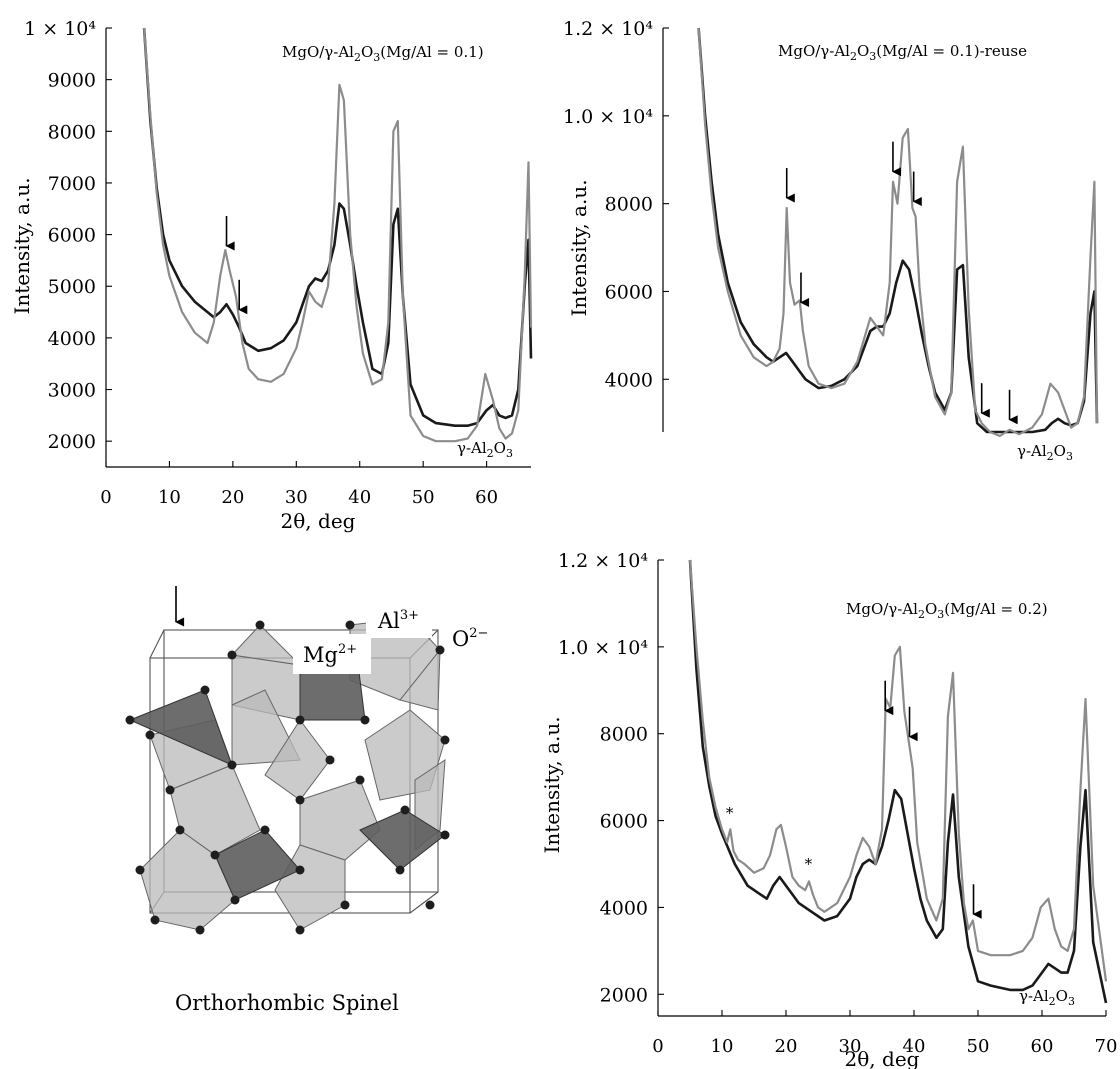 This screenshot has width=1120, height=1069. I want to click on orthorhombic-spinel-illustration: Al3+ Mg2+ O2− Orthorhombic Spinel, so click(306, 800).